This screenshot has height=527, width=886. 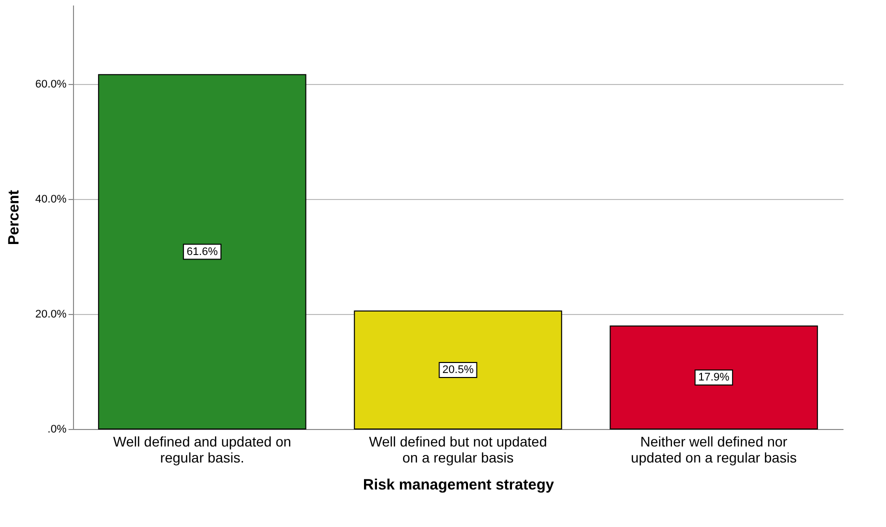 I want to click on y-tick-label: 20.0%, so click(x=51, y=314).